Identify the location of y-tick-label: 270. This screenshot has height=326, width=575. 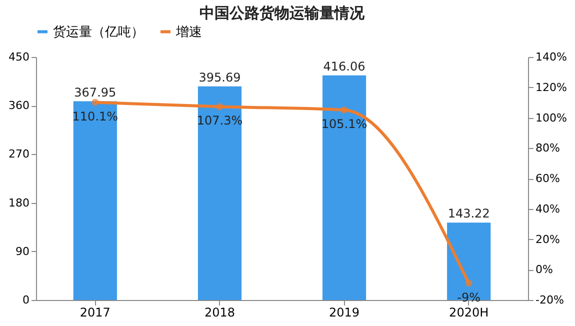
(19, 154).